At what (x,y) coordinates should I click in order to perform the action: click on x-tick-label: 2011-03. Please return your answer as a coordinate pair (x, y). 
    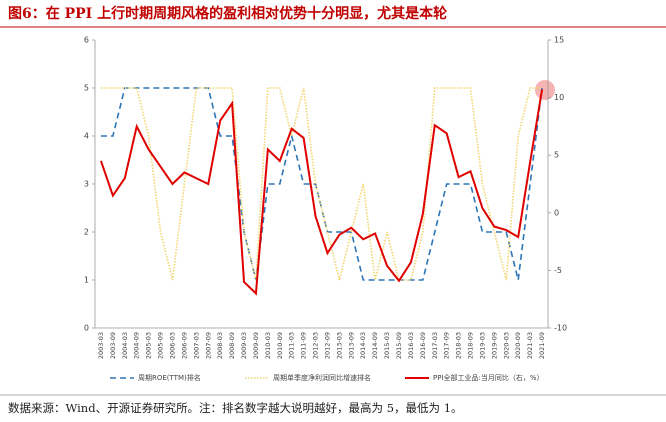
    Looking at the image, I should click on (292, 345).